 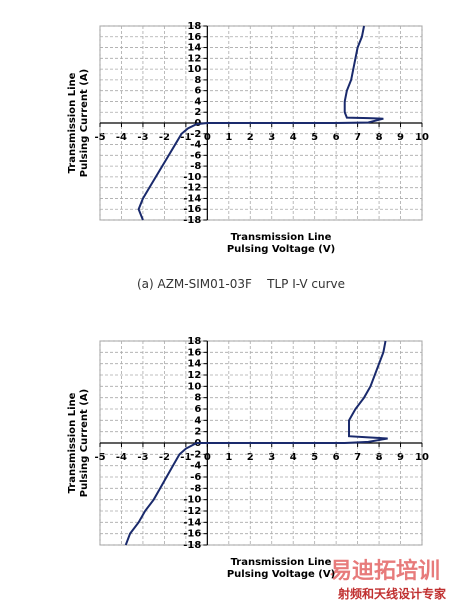 I want to click on watermark-title: 易迪拓培训, so click(x=385, y=571).